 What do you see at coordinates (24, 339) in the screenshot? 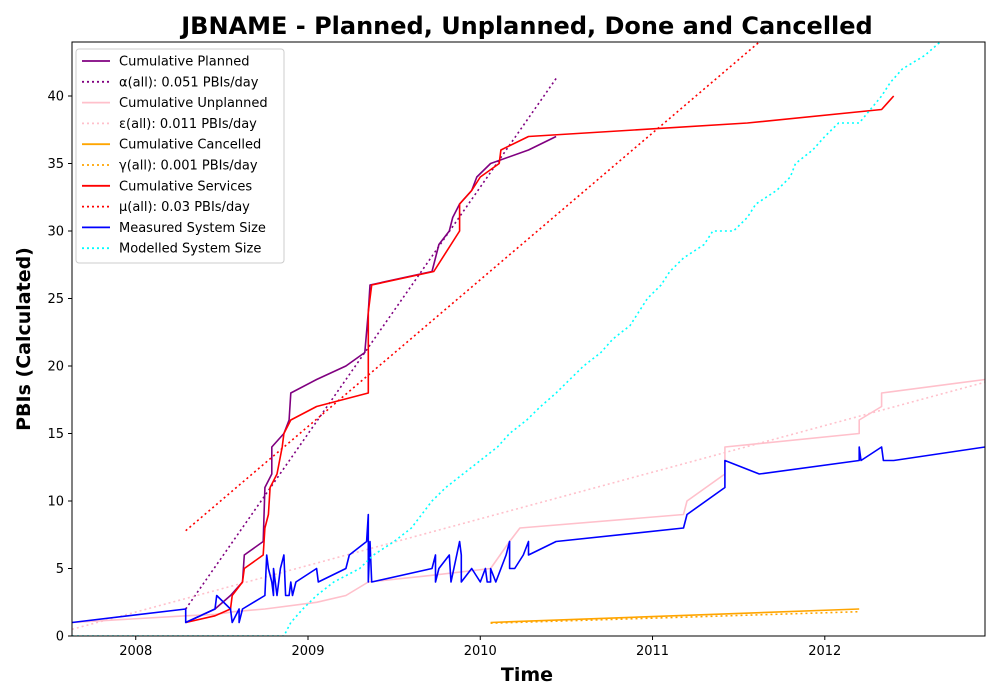
I see `y-axis-label: PBIs (Calculated)` at bounding box center [24, 339].